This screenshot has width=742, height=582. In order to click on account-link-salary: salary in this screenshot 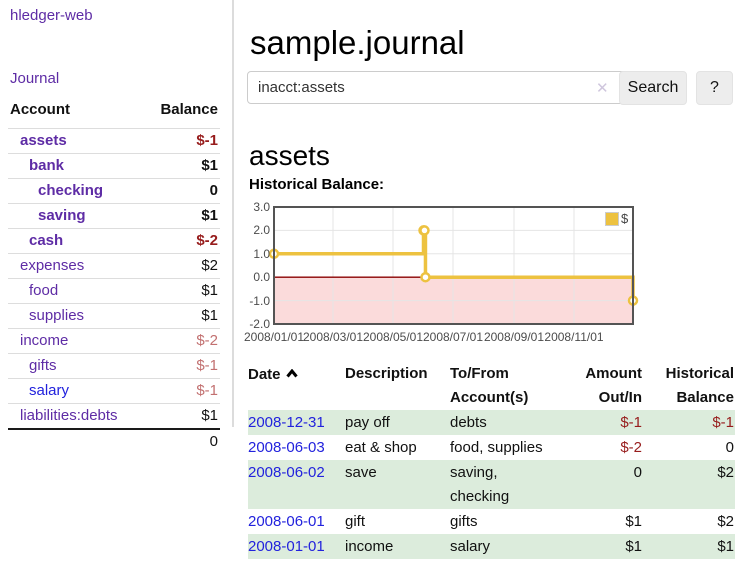, I will do `click(49, 390)`.